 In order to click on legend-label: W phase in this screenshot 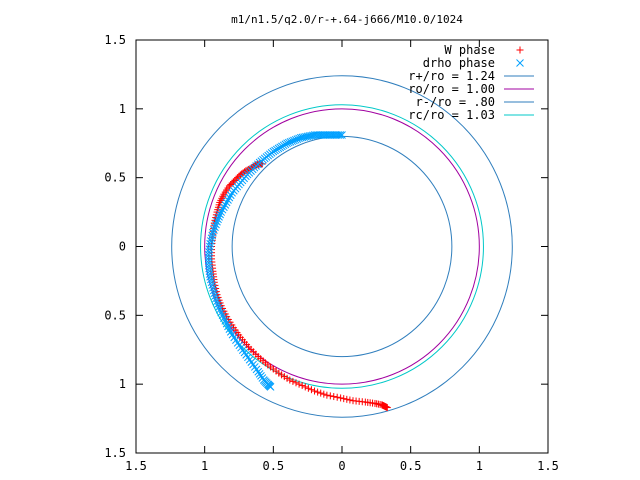, I will do `click(469, 50)`.